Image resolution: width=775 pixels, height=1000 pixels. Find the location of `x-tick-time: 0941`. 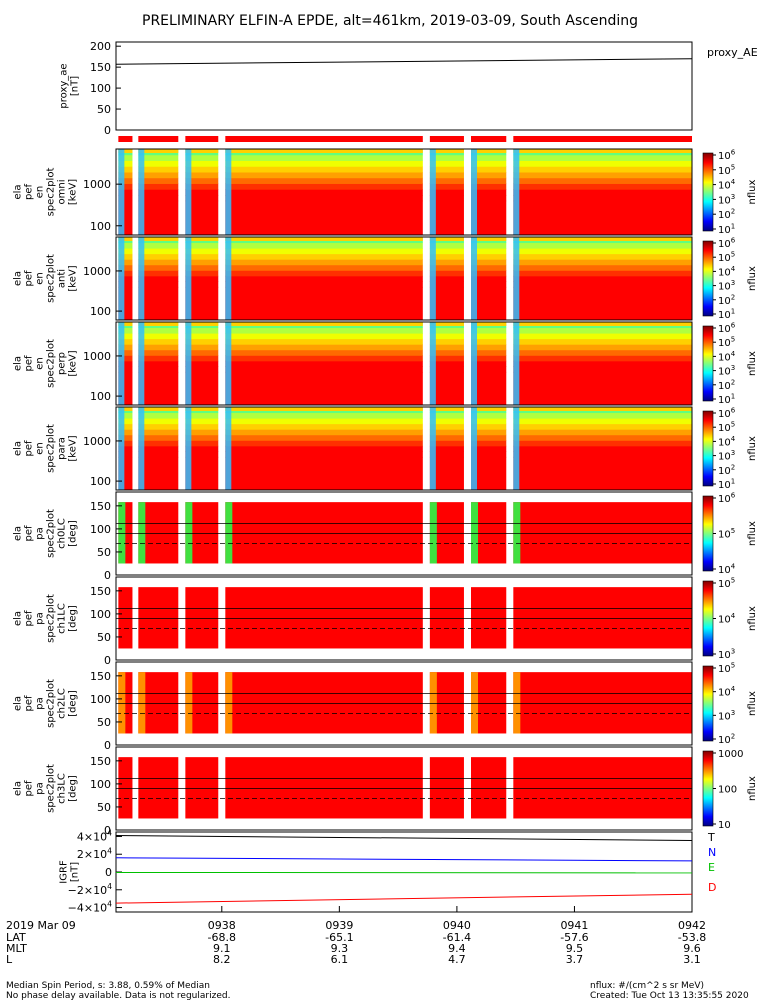

x-tick-time: 0941 is located at coordinates (574, 925).